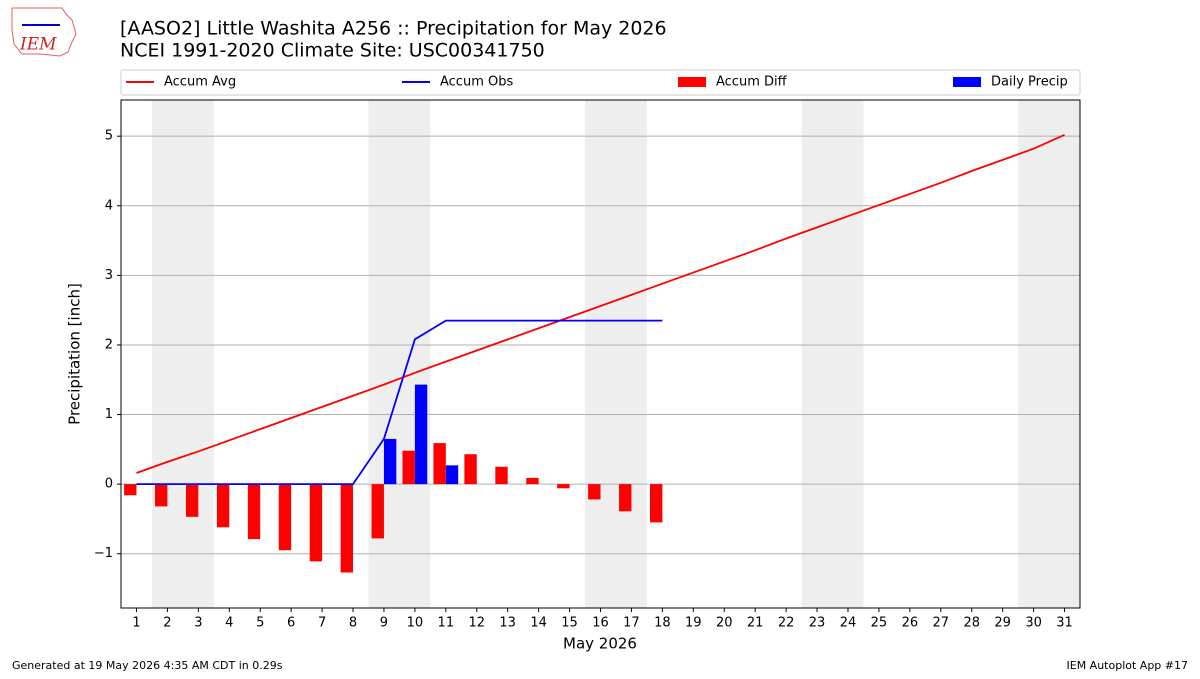 This screenshot has height=679, width=1200. What do you see at coordinates (569, 623) in the screenshot?
I see `x-tick-label: 15` at bounding box center [569, 623].